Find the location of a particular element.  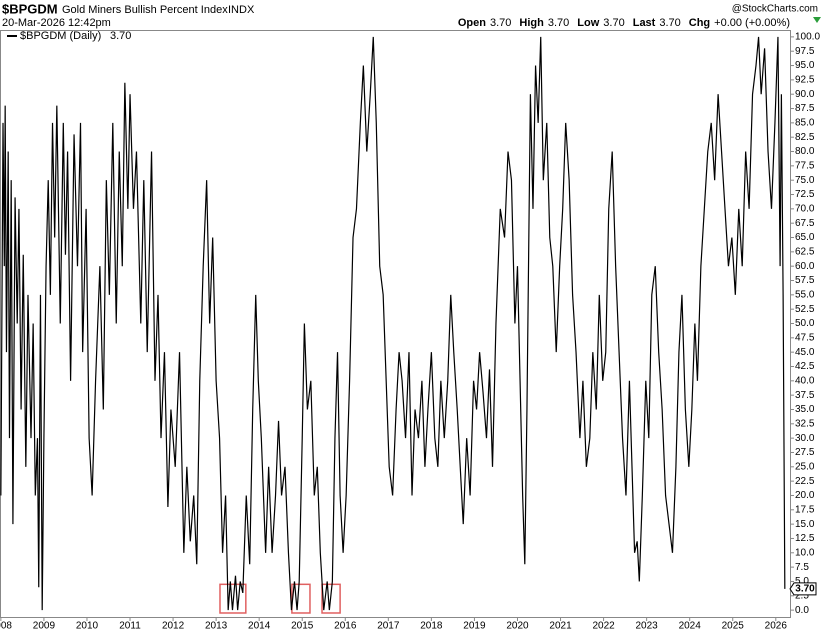

y-tick-label: 5.0 is located at coordinates (802, 581).